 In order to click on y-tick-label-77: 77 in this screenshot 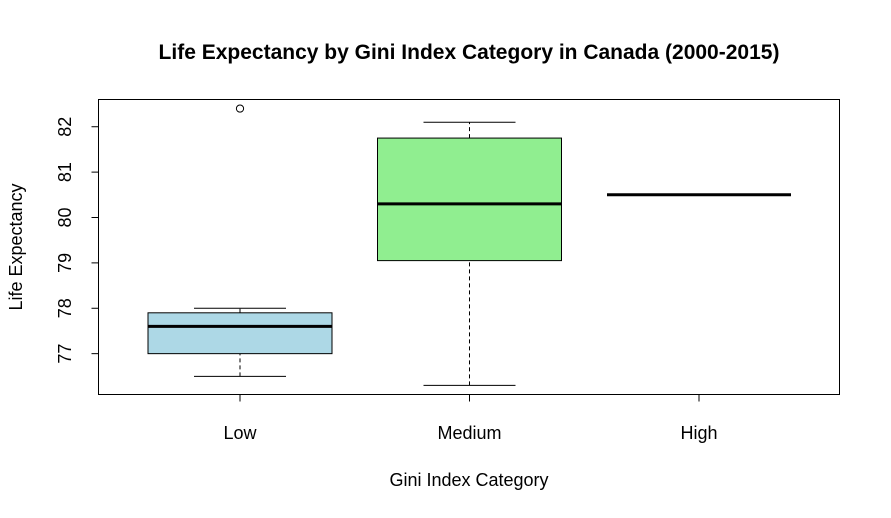, I will do `click(65, 354)`.